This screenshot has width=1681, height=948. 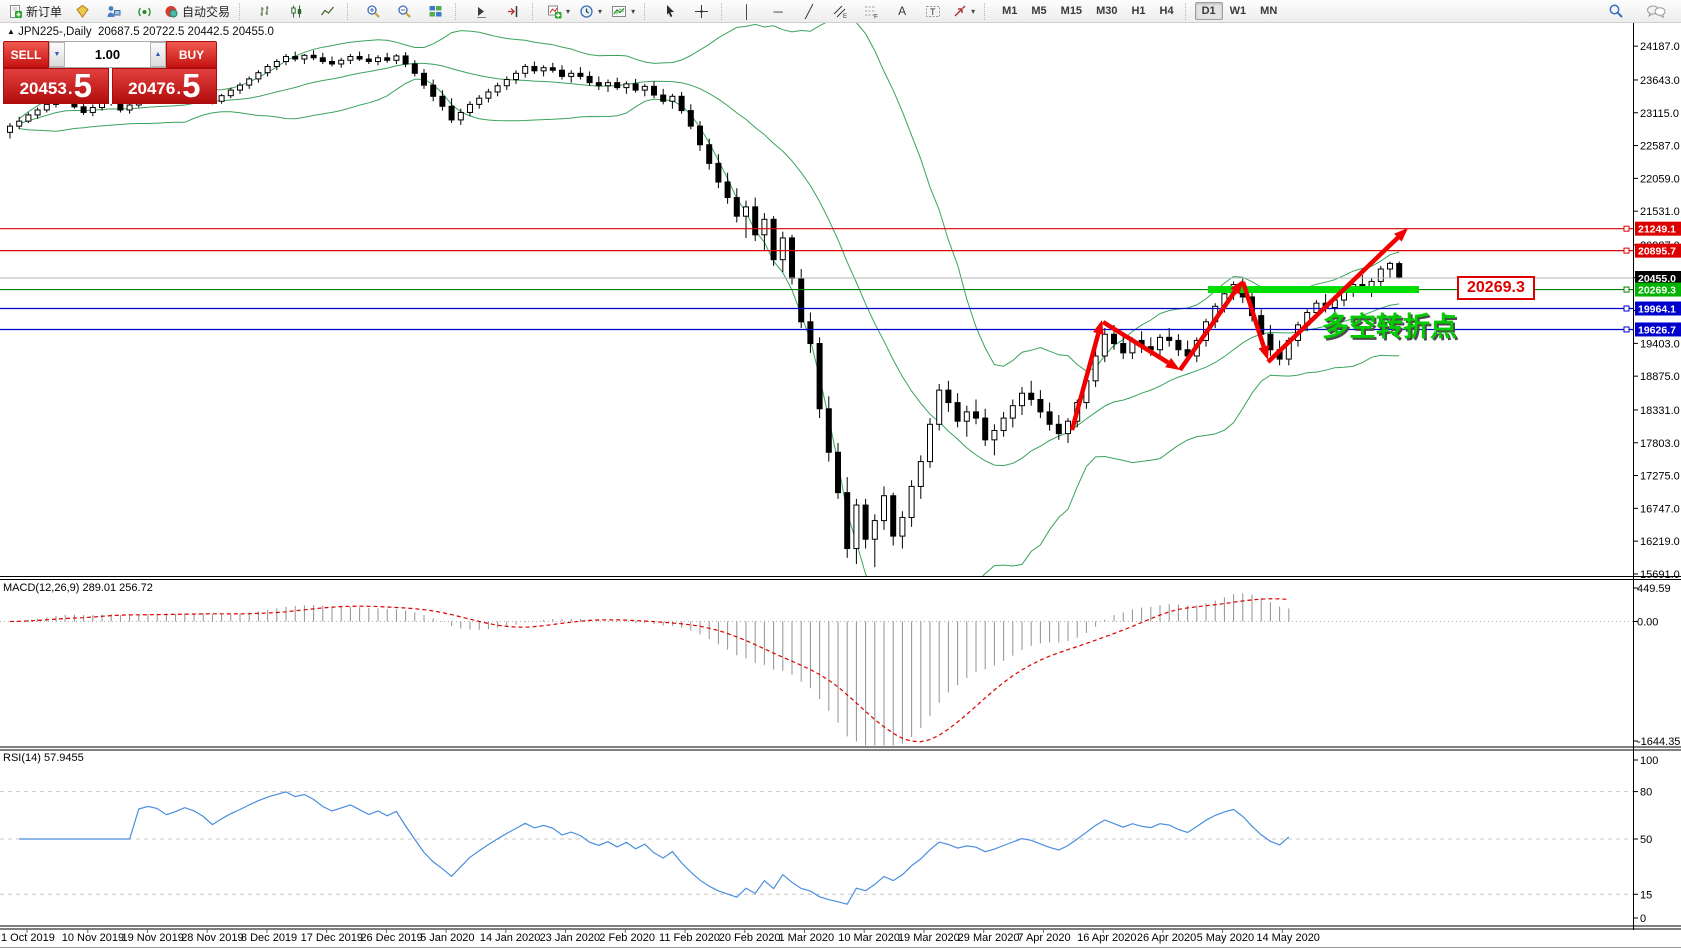 I want to click on svg-text: 21531.0, so click(x=1660, y=212).